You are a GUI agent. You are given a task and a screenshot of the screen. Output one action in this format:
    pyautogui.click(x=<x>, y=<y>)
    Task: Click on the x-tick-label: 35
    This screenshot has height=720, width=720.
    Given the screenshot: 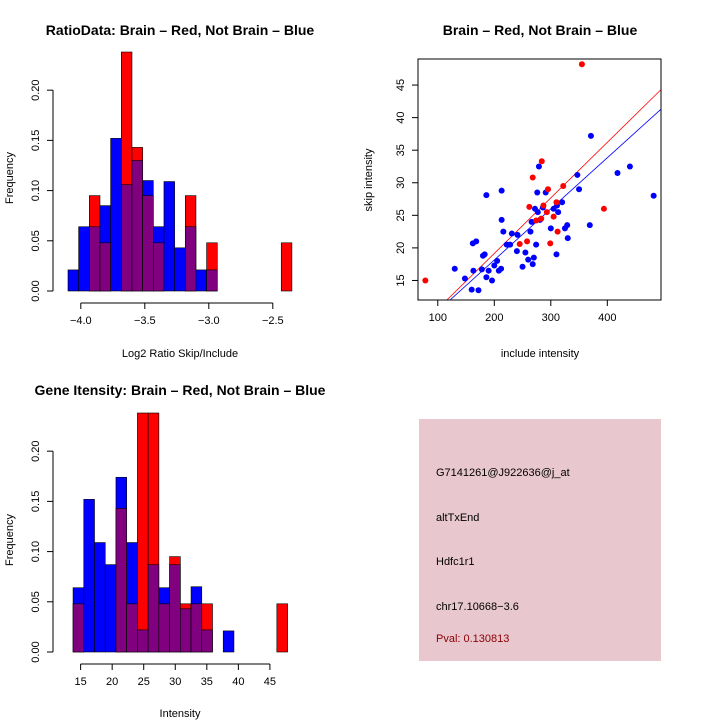 What is the action you would take?
    pyautogui.click(x=207, y=682)
    